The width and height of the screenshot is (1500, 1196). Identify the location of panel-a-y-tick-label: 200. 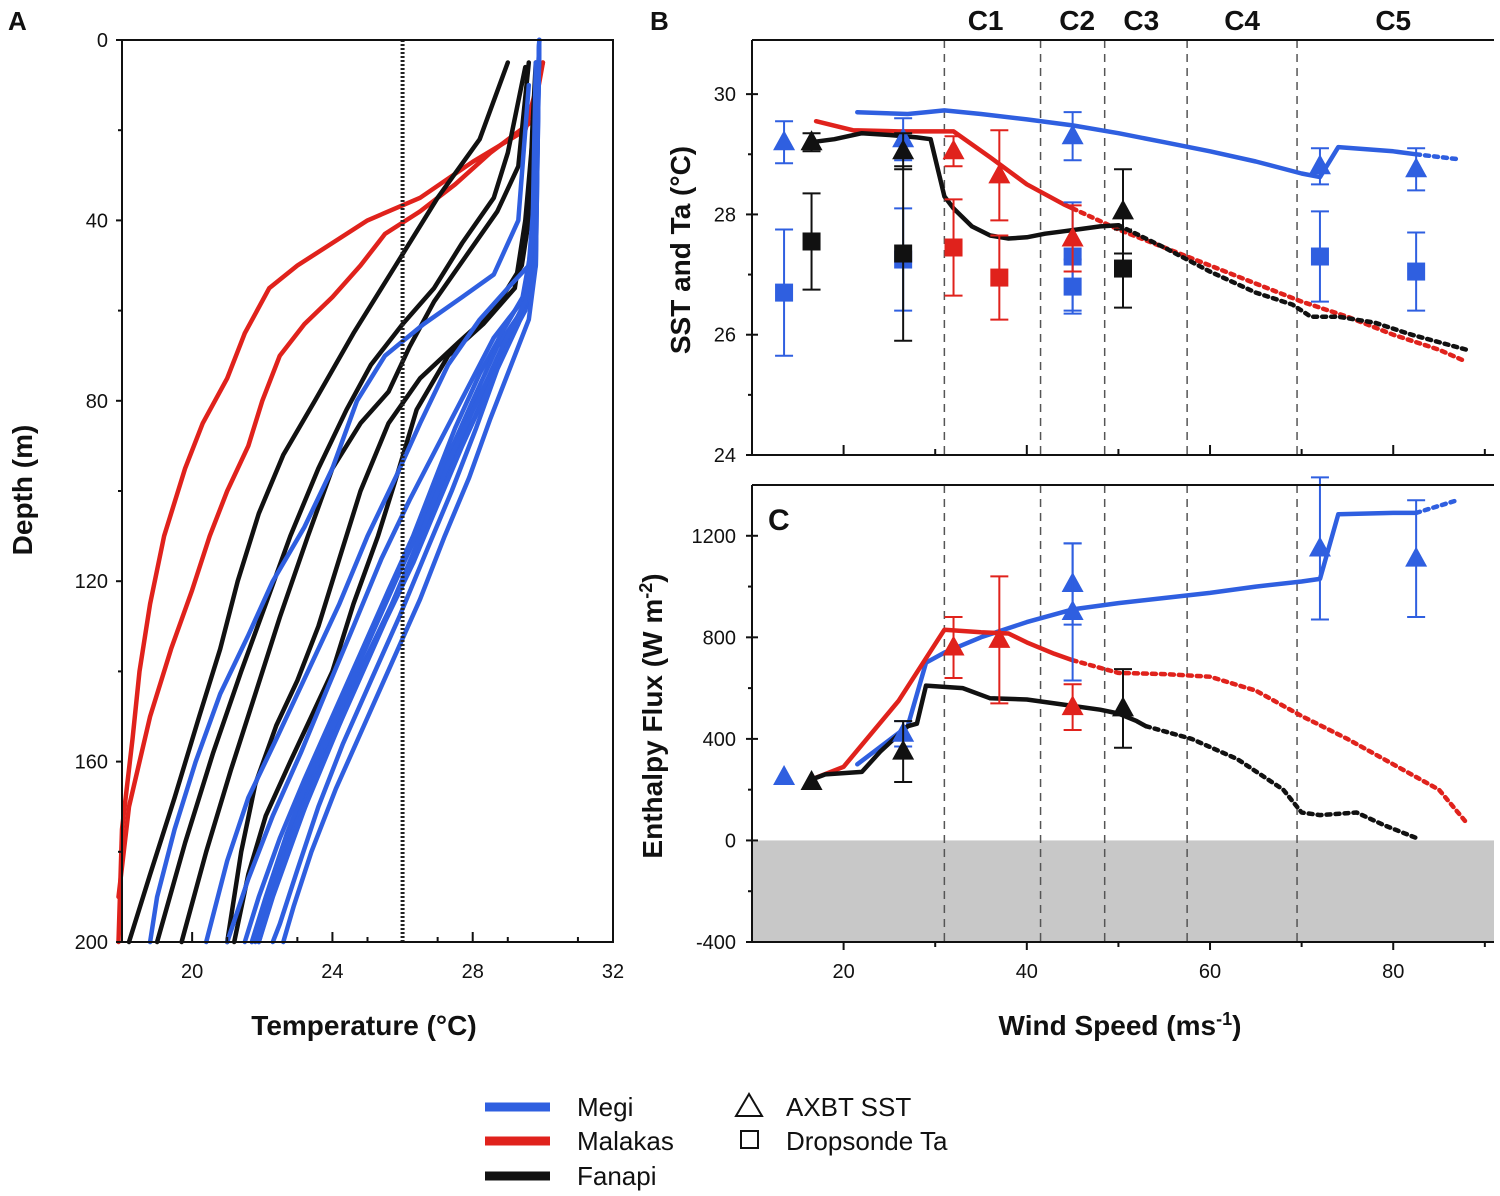
(91, 943).